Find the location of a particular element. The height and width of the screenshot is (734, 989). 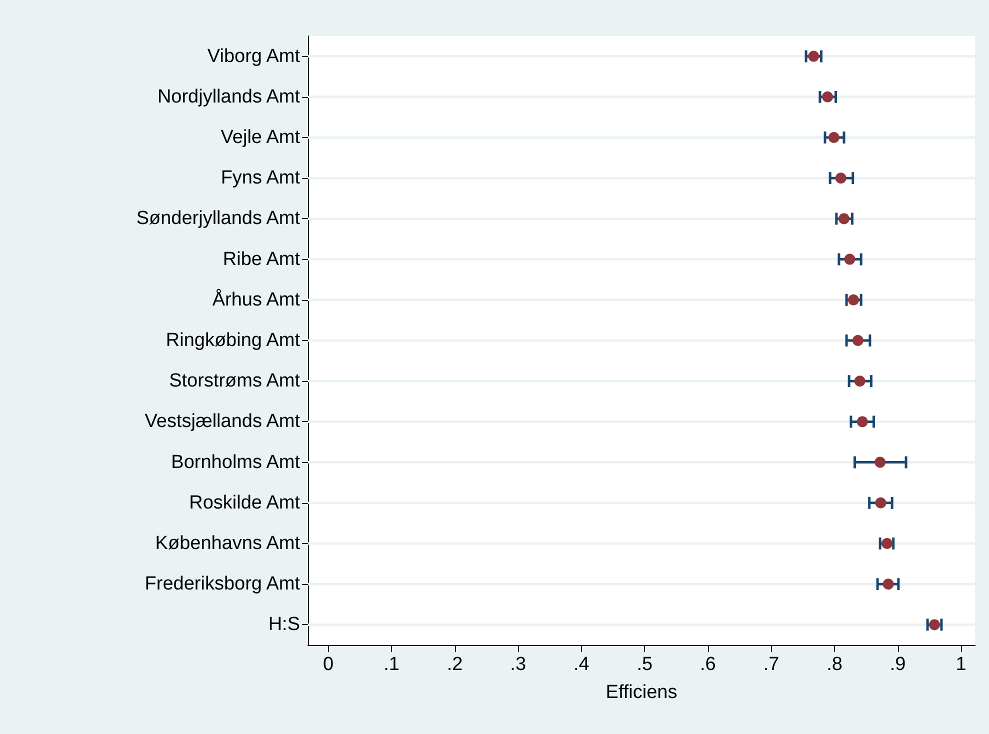

x-tick-label: .3 is located at coordinates (518, 664).